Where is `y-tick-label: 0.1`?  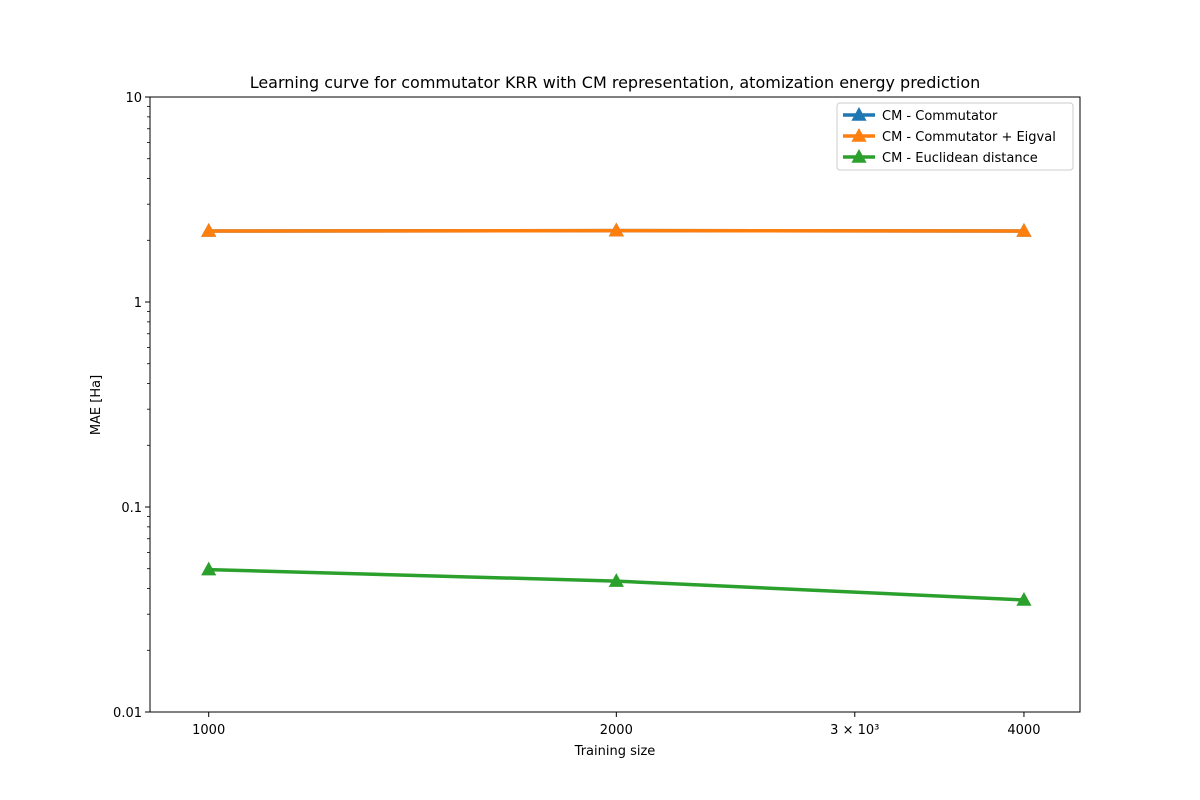
y-tick-label: 0.1 is located at coordinates (131, 508).